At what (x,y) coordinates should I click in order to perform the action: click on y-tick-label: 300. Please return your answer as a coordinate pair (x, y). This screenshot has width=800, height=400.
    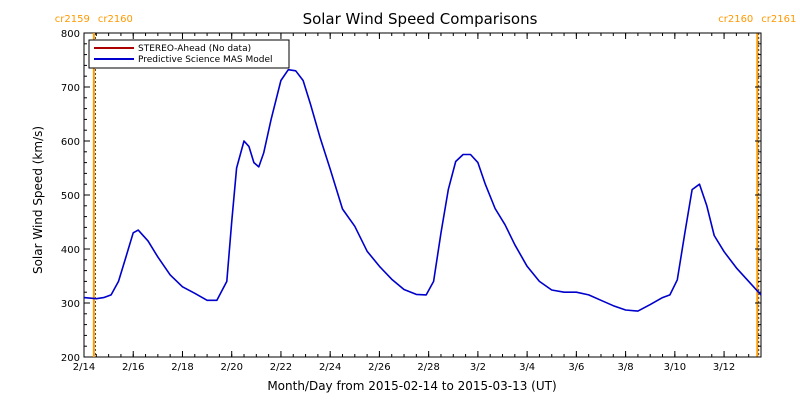
    Looking at the image, I should click on (70, 304).